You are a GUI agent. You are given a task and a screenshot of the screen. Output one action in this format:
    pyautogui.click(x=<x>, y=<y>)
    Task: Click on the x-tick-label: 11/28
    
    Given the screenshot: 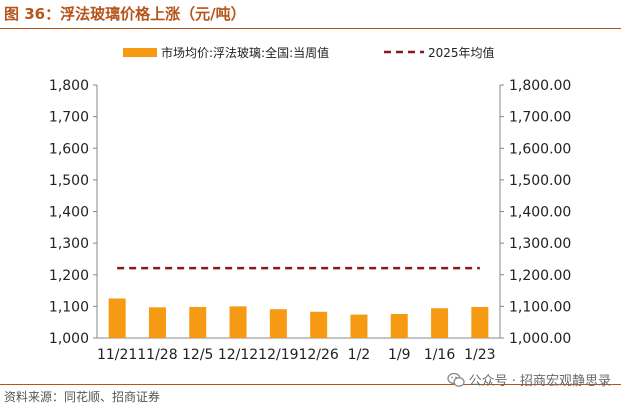 What is the action you would take?
    pyautogui.click(x=157, y=355)
    